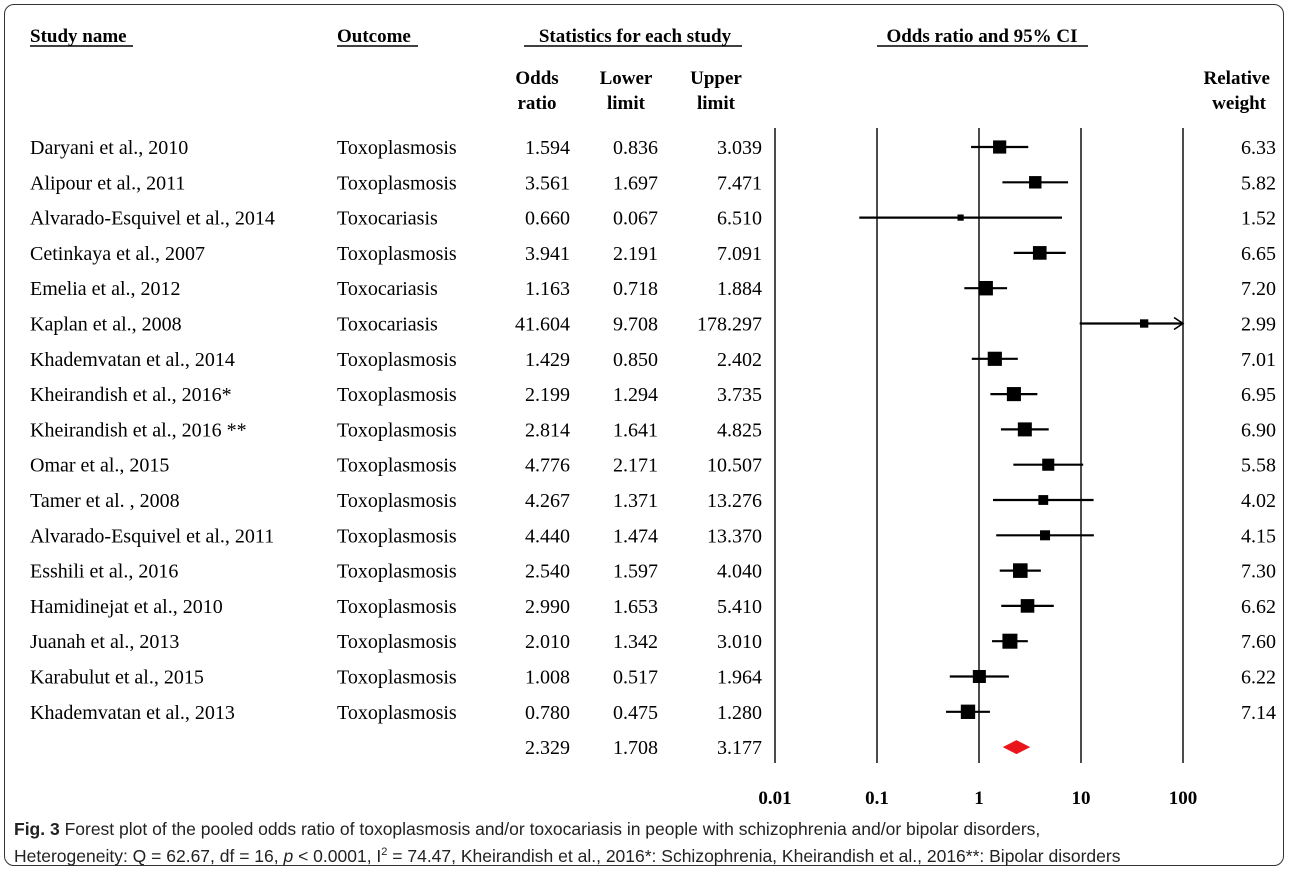 The width and height of the screenshot is (1292, 873). I want to click on pooled-lower: 1.708, so click(635, 748).